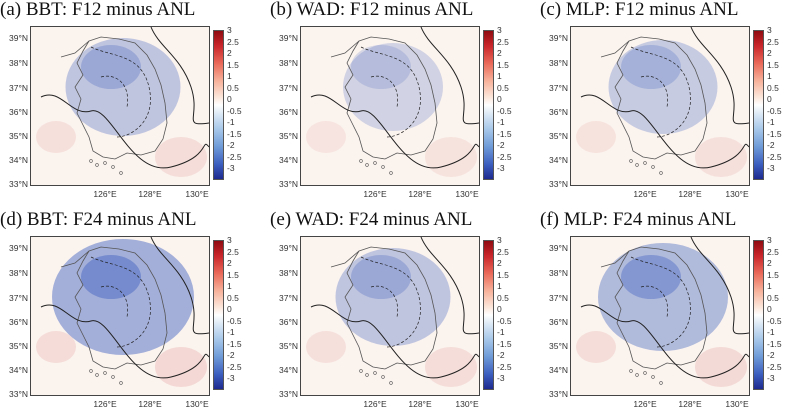  What do you see at coordinates (18, 160) in the screenshot?
I see `y-tick-label: 34°N` at bounding box center [18, 160].